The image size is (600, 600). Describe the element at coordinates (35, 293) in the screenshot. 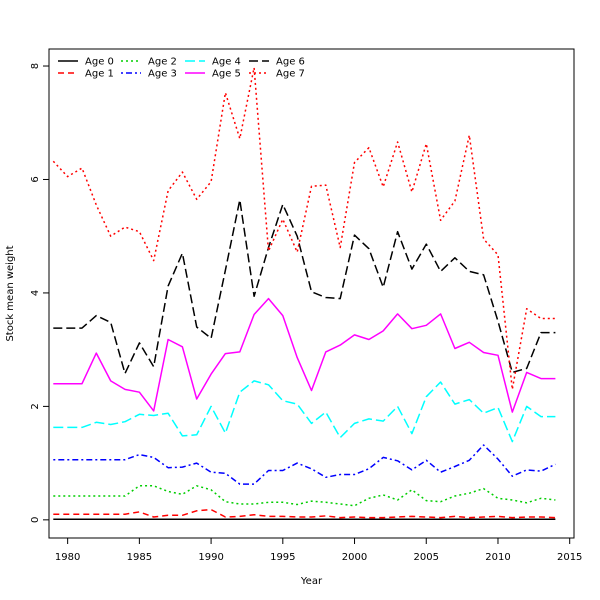

I see `y-tick-label: 4` at that location.